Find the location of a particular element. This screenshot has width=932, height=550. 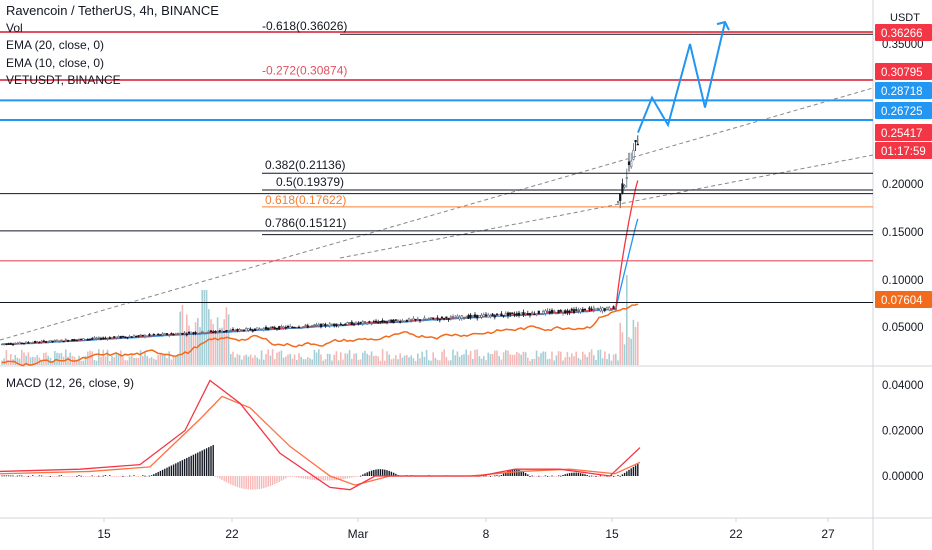

fib-label: 0.786(0.15121) is located at coordinates (305, 223).